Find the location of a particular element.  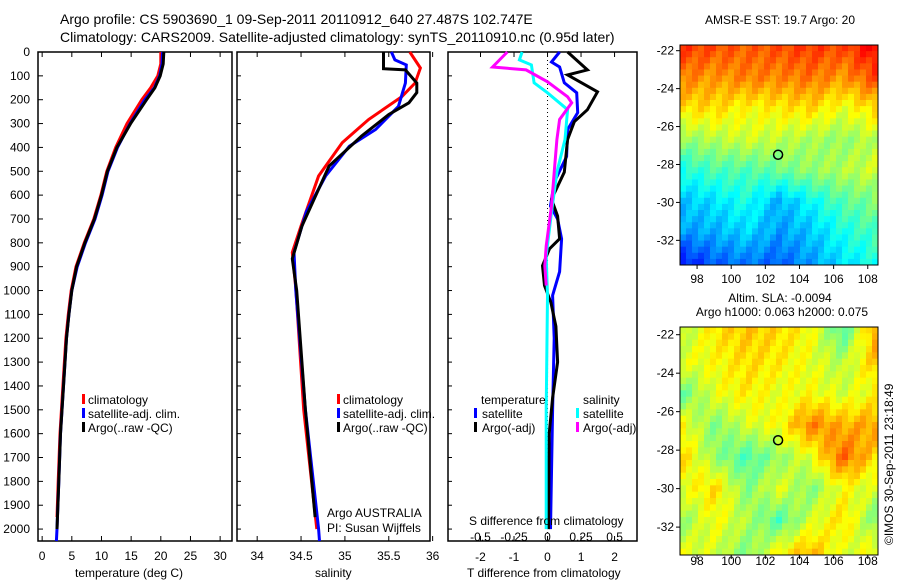

x-tick-label: 25 is located at coordinates (191, 556).